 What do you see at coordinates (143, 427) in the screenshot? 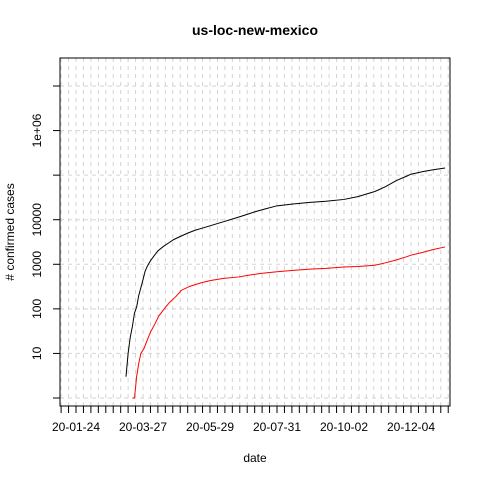
I see `x-tick-label: 20-03-27` at bounding box center [143, 427].